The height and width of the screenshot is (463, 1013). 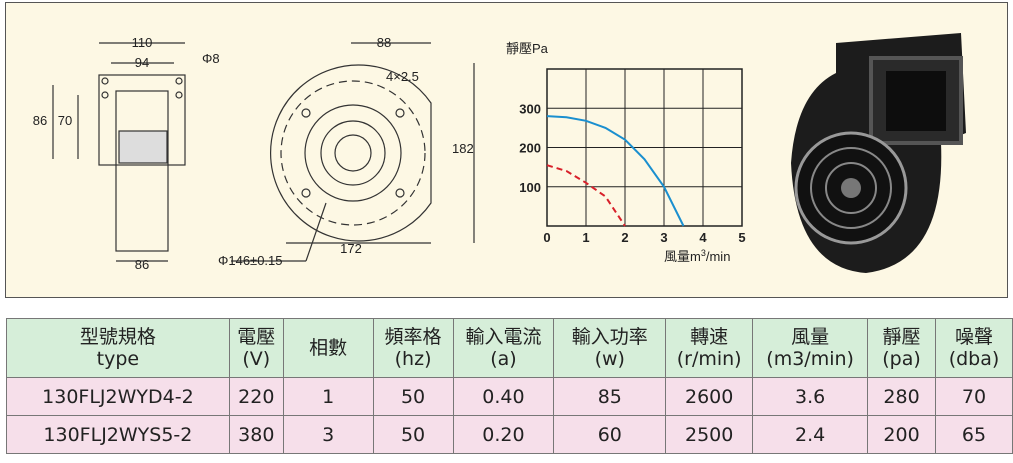 I want to click on cell-text: (r/min), so click(x=709, y=359).